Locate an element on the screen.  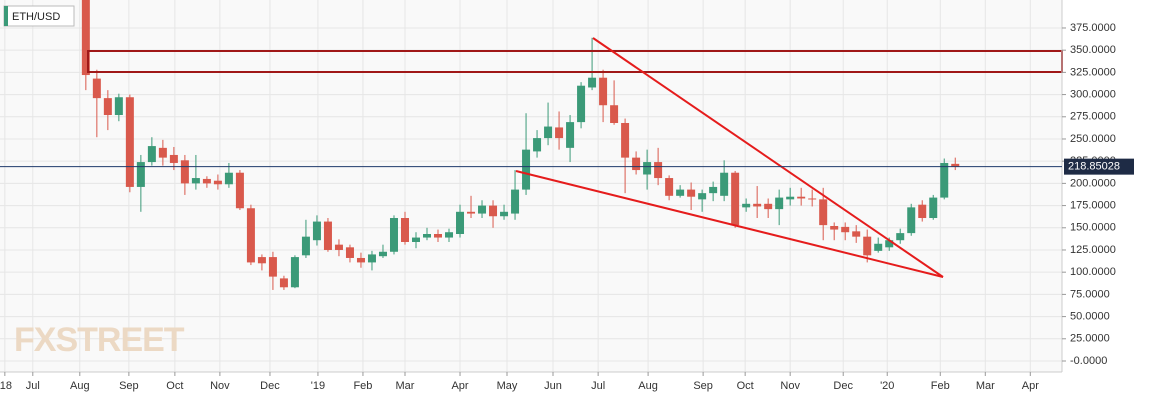
x-tick-label: Oct is located at coordinates (745, 386).